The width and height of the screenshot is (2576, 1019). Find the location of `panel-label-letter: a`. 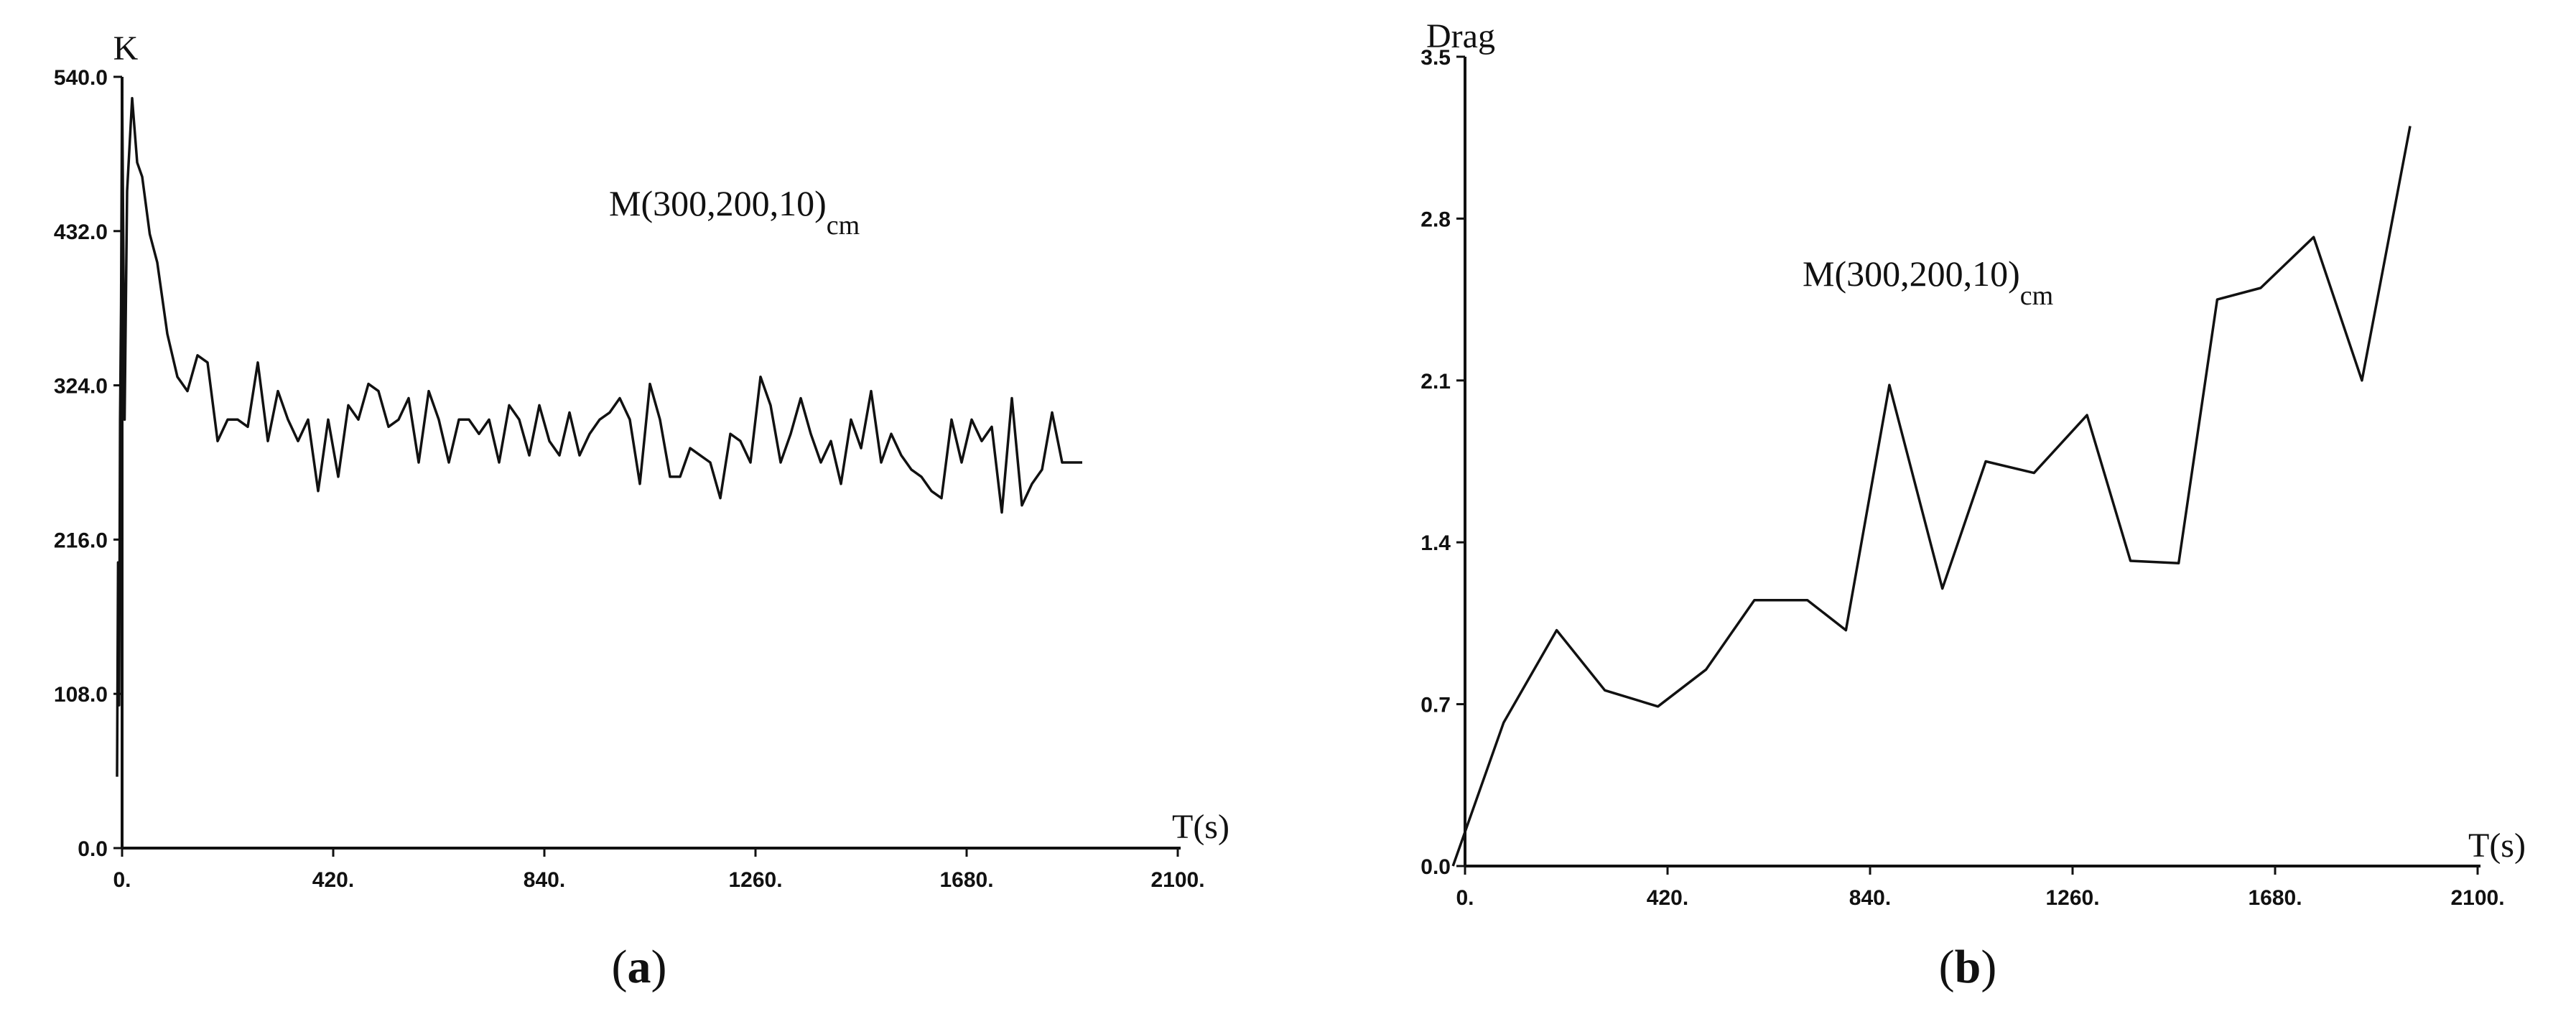

panel-label-letter: a is located at coordinates (639, 967).